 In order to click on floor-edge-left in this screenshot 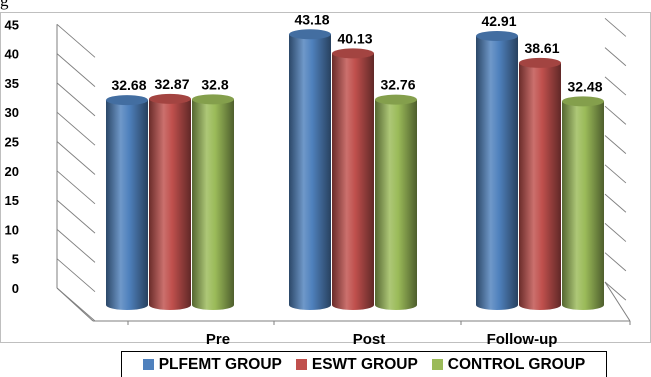, I will do `click(75, 304)`.